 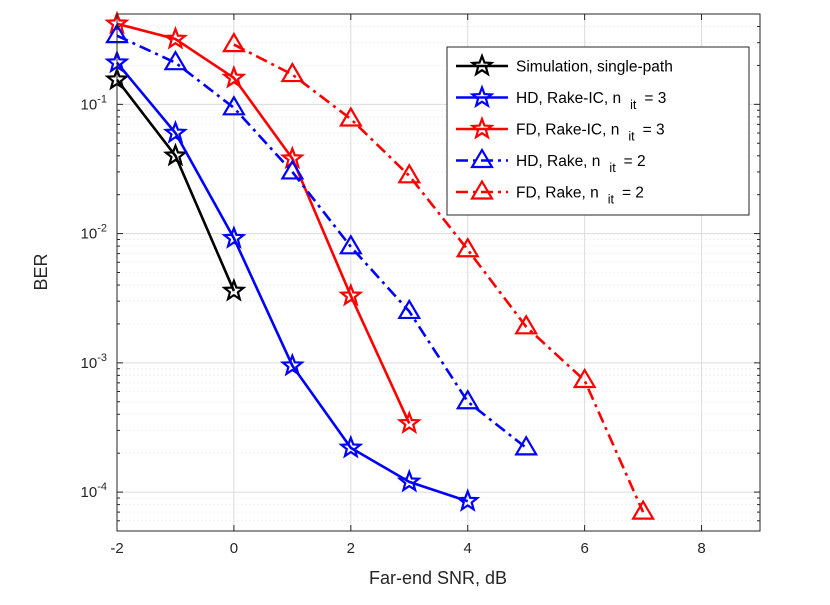 What do you see at coordinates (580, 196) in the screenshot?
I see `legend-label: FD, Rake, n it = 2` at bounding box center [580, 196].